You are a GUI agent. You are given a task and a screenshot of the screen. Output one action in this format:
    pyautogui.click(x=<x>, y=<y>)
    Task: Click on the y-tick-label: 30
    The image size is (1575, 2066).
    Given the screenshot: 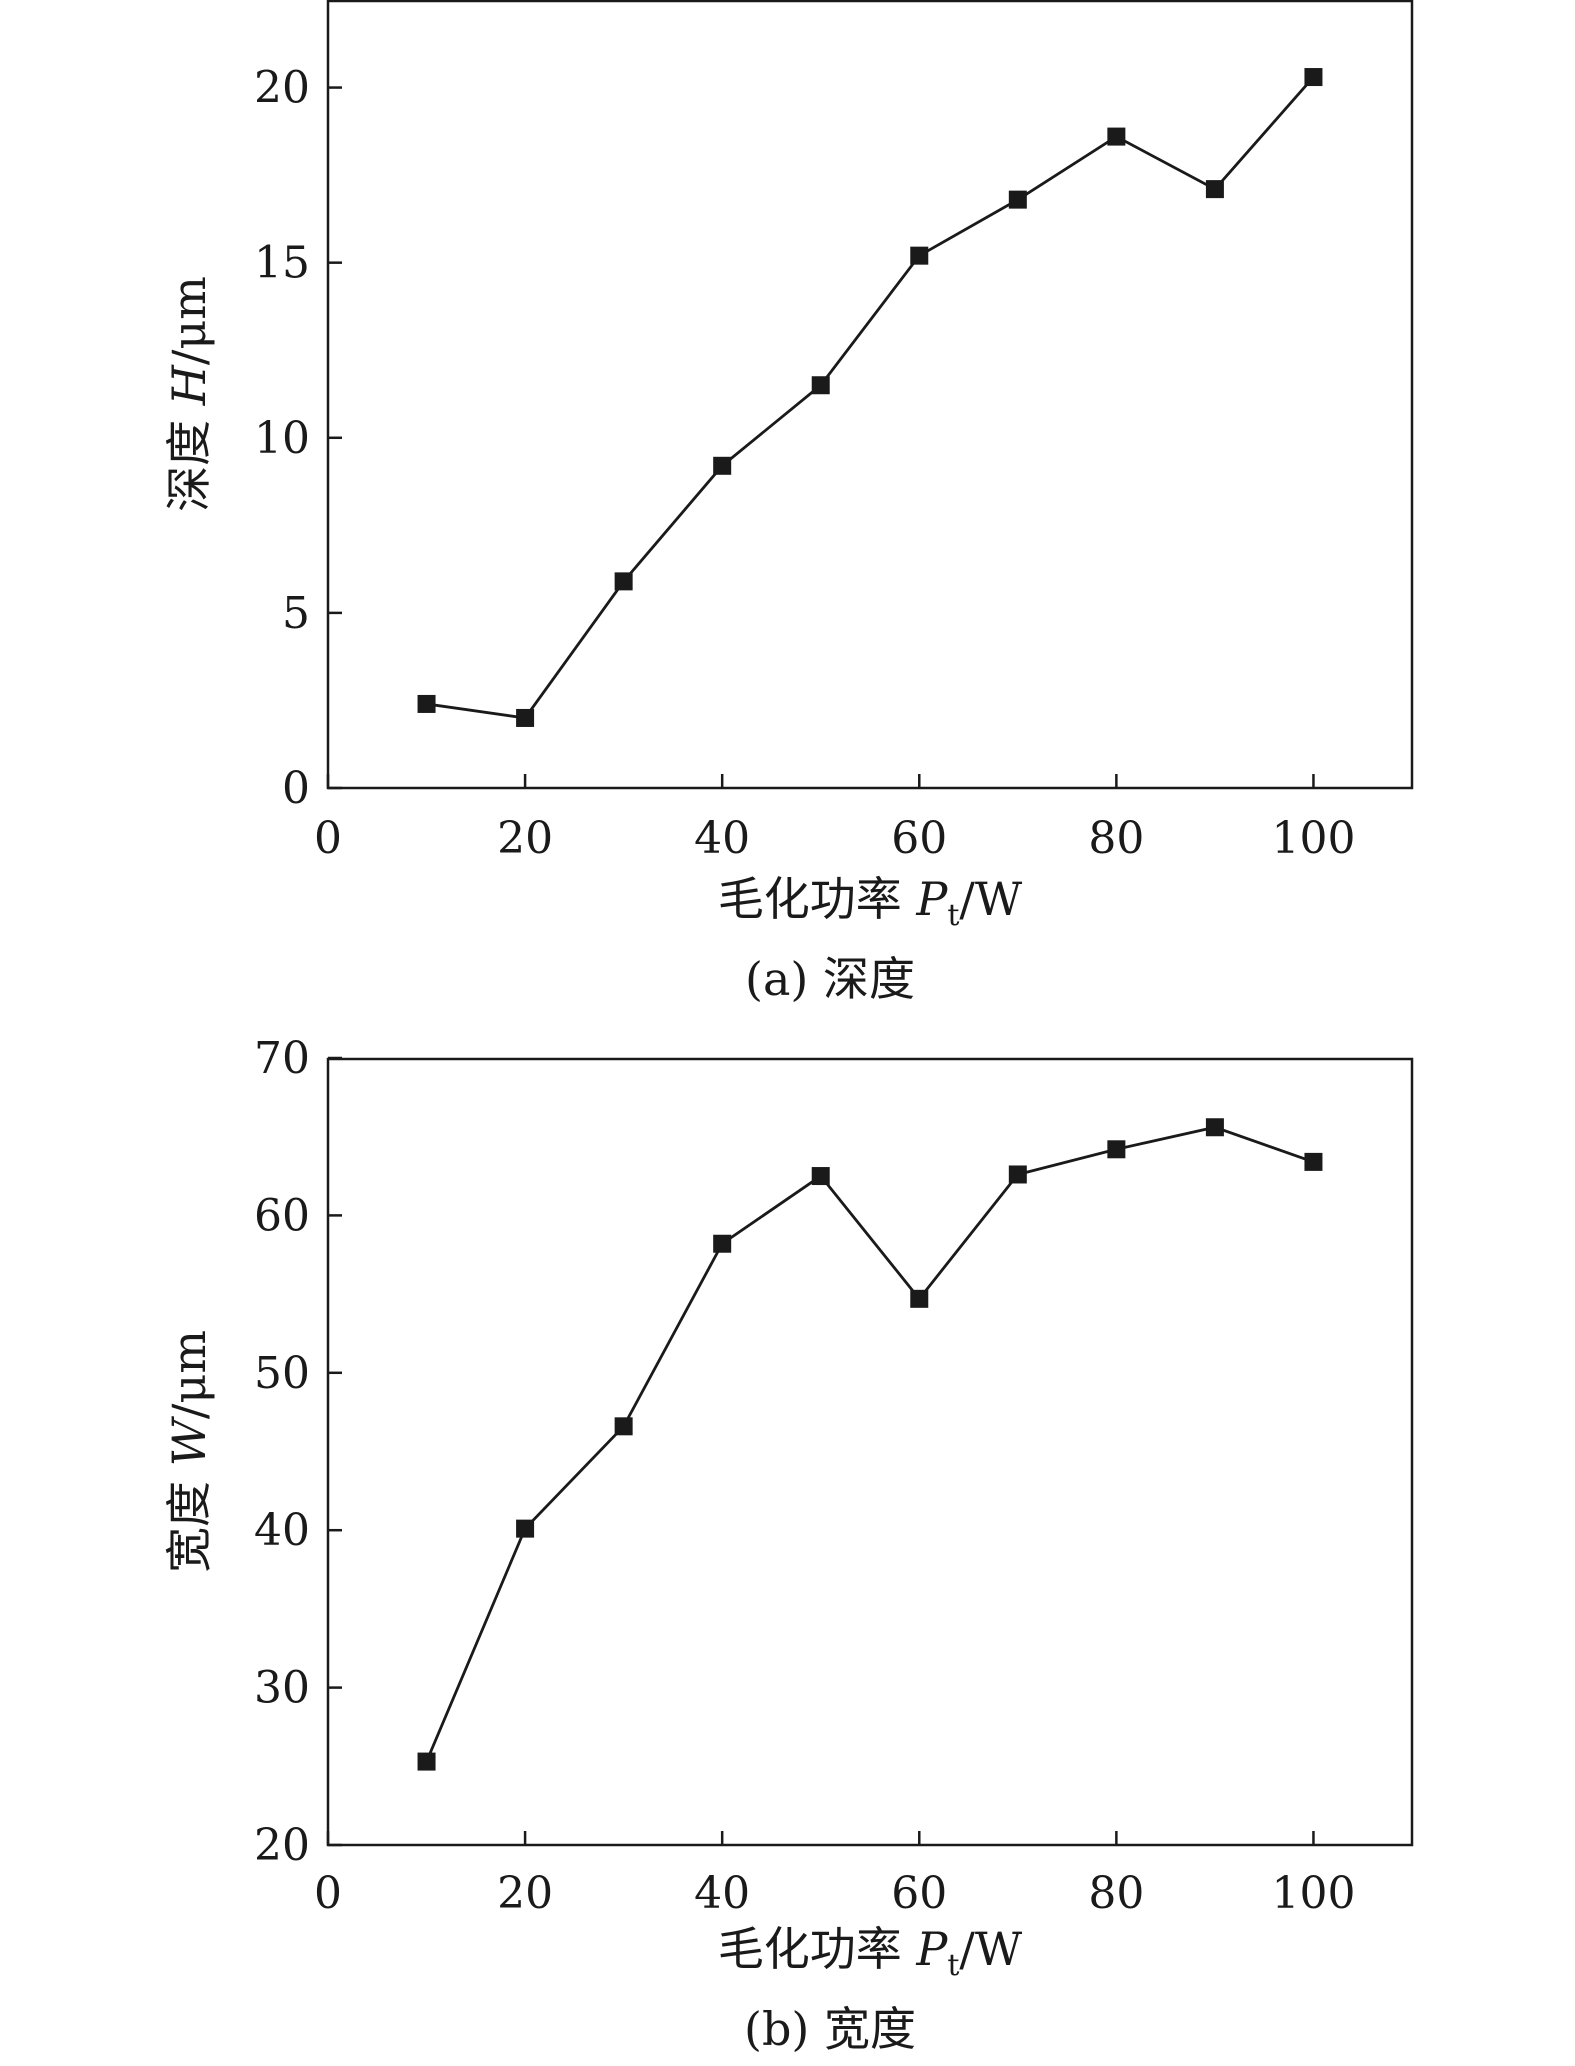 What is the action you would take?
    pyautogui.click(x=282, y=1688)
    